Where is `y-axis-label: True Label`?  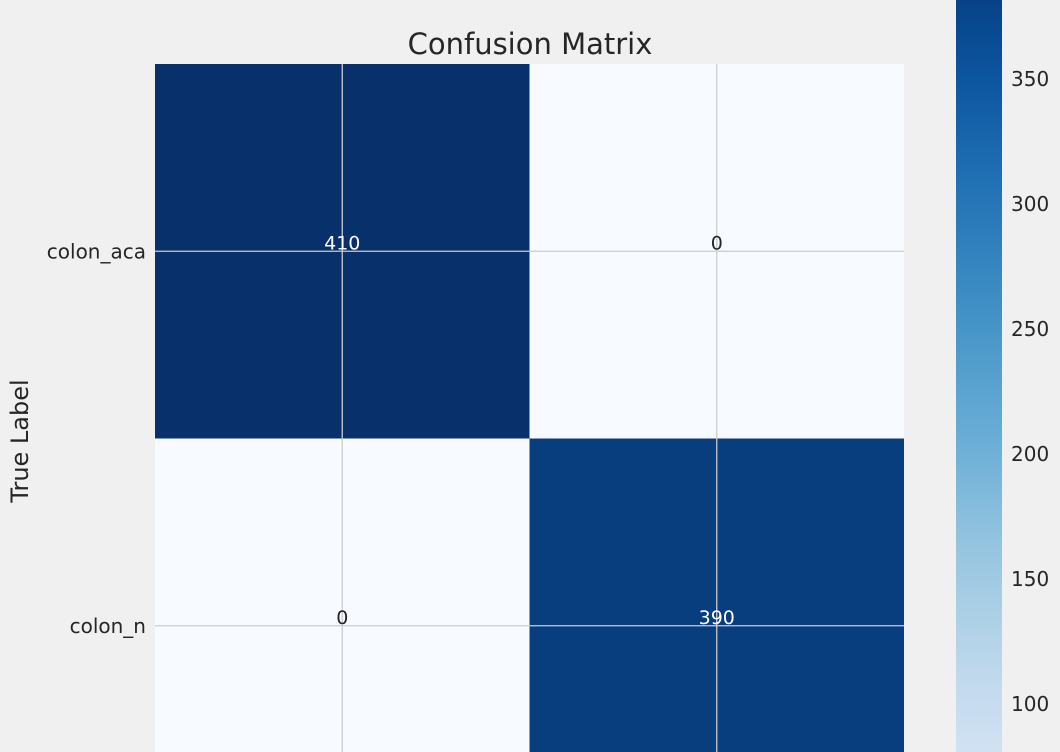
y-axis-label: True Label is located at coordinates (20, 441).